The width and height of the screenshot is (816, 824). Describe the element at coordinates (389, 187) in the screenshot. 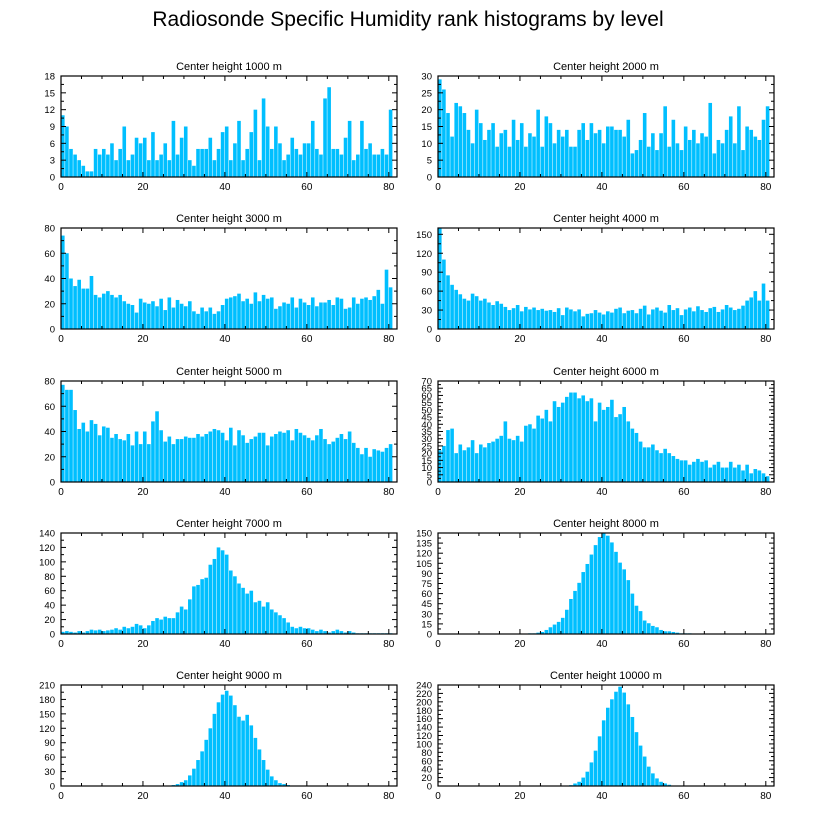

I see `x-tick-label: 80` at that location.